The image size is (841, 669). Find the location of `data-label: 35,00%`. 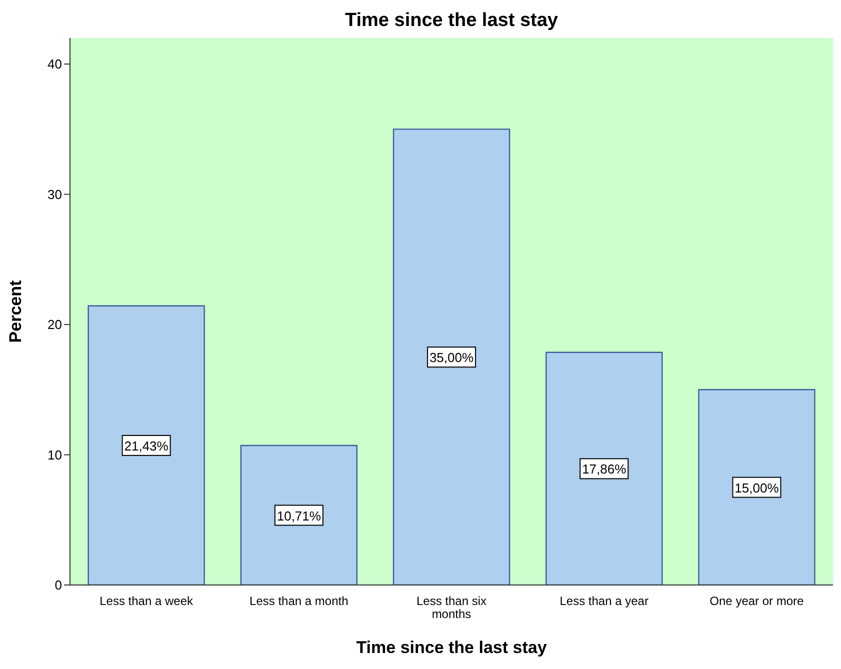

data-label: 35,00% is located at coordinates (451, 358).